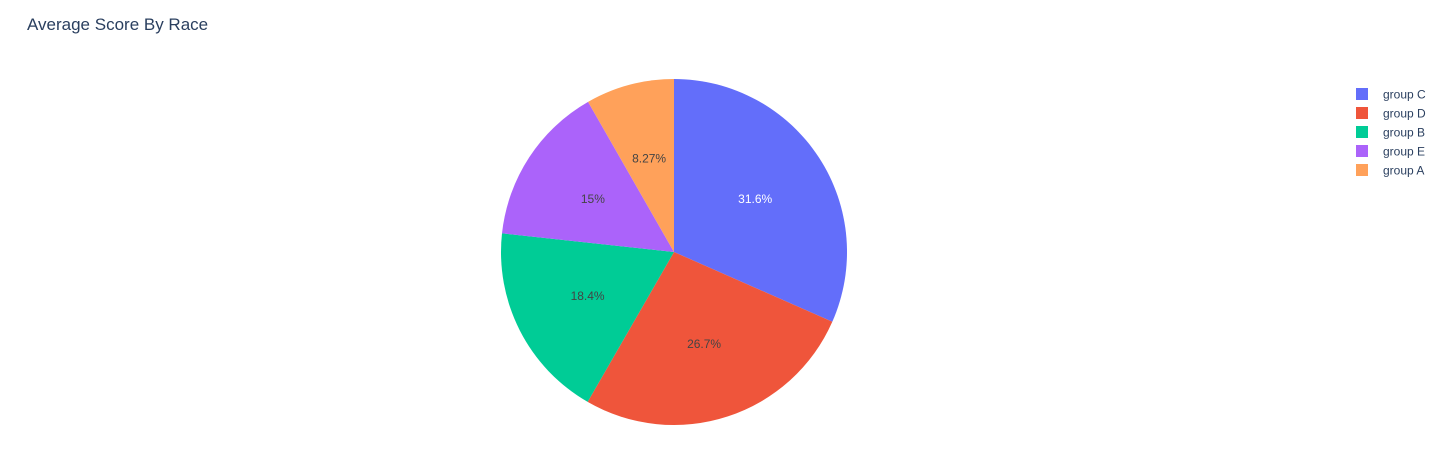 This screenshot has width=1444, height=456. What do you see at coordinates (587, 317) in the screenshot?
I see `pie-slice-group-b` at bounding box center [587, 317].